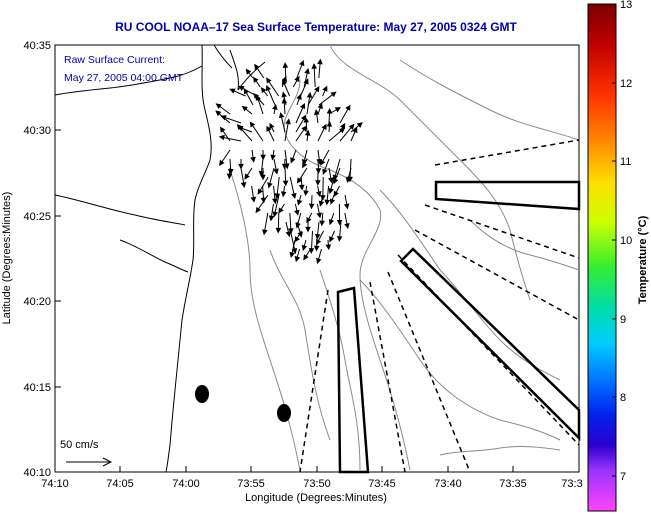  What do you see at coordinates (602, 257) in the screenshot?
I see `colorbar` at bounding box center [602, 257].